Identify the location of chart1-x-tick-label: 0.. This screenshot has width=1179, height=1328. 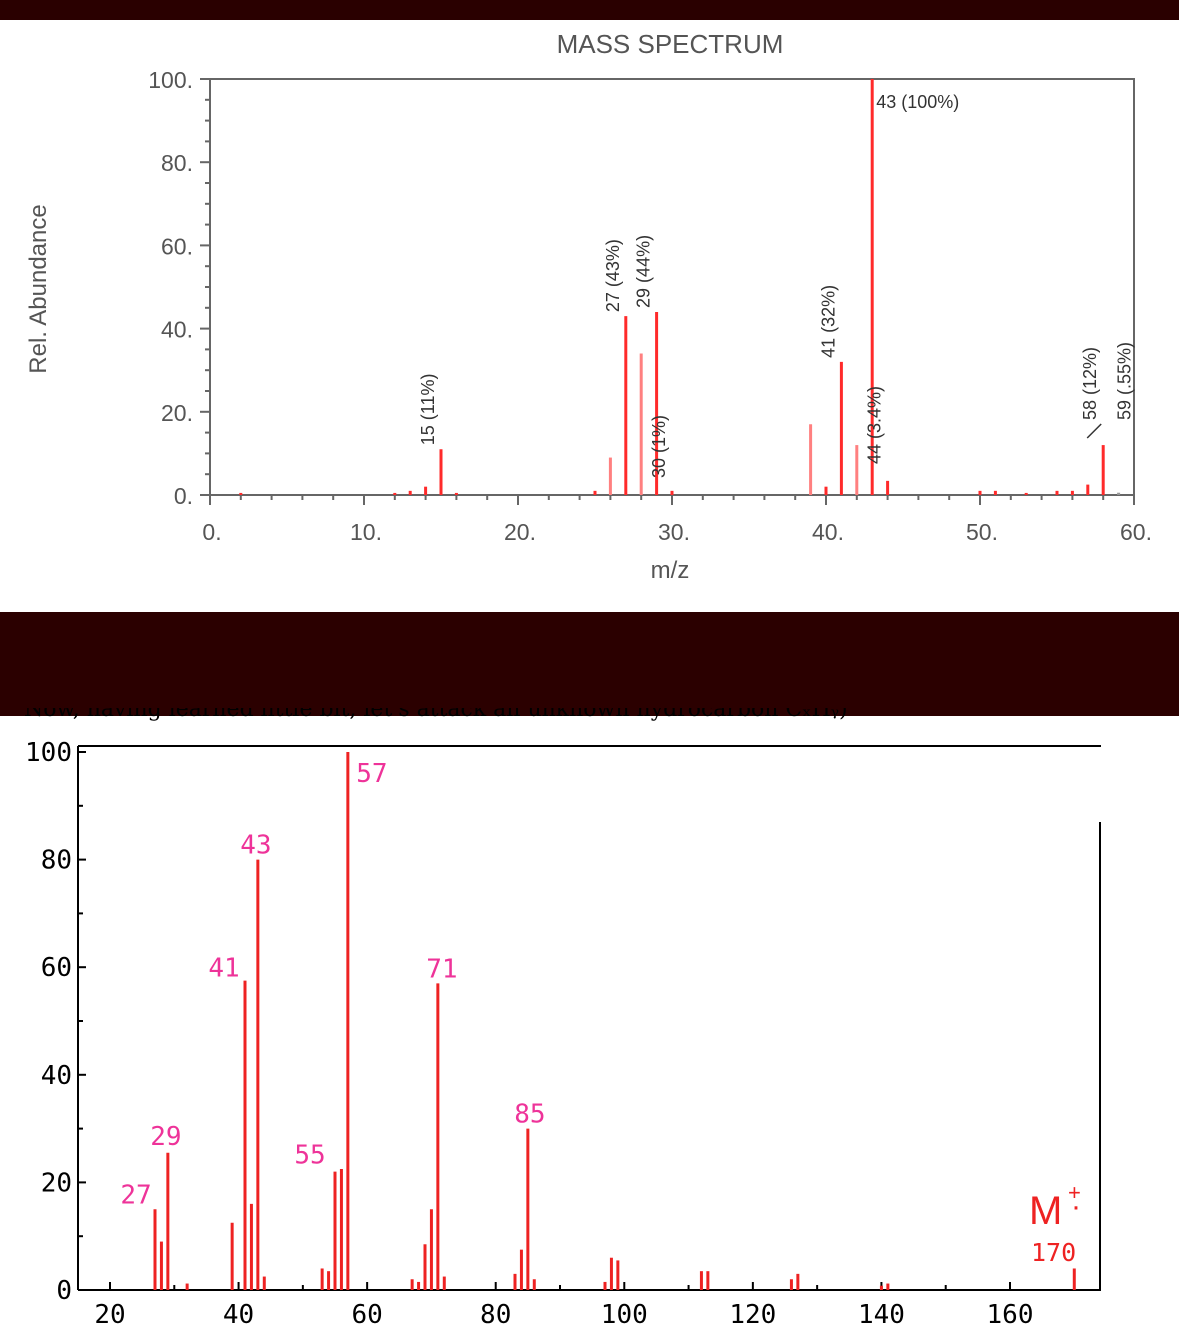
(211, 532).